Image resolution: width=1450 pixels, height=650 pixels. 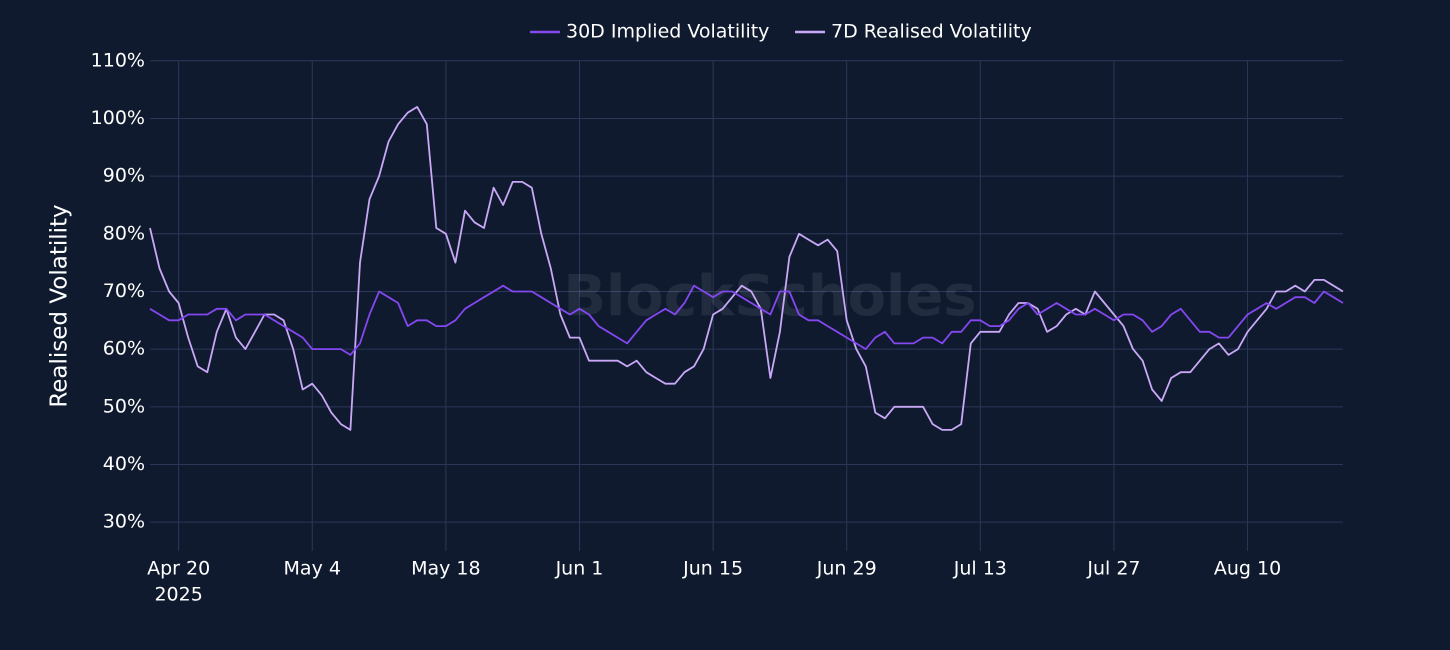 I want to click on x-tick-label: Jul 27, so click(x=1113, y=569).